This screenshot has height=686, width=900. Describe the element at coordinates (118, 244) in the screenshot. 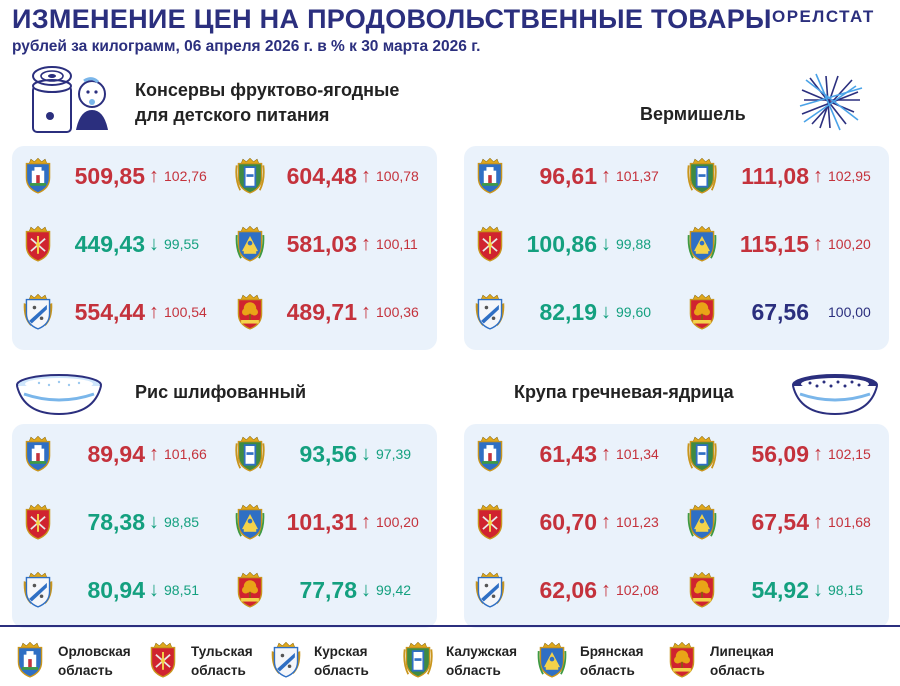

I see `region-price-cell-tula: 449,43 ↓ 99,55` at that location.